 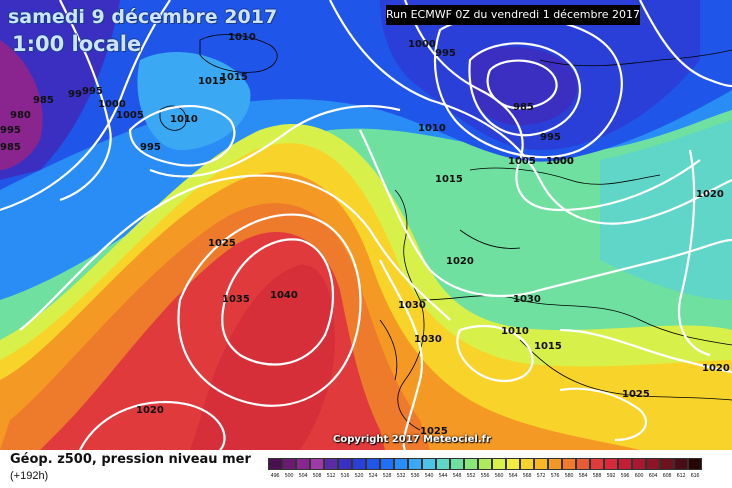 I want to click on scale-tick-label: 576, so click(x=555, y=476).